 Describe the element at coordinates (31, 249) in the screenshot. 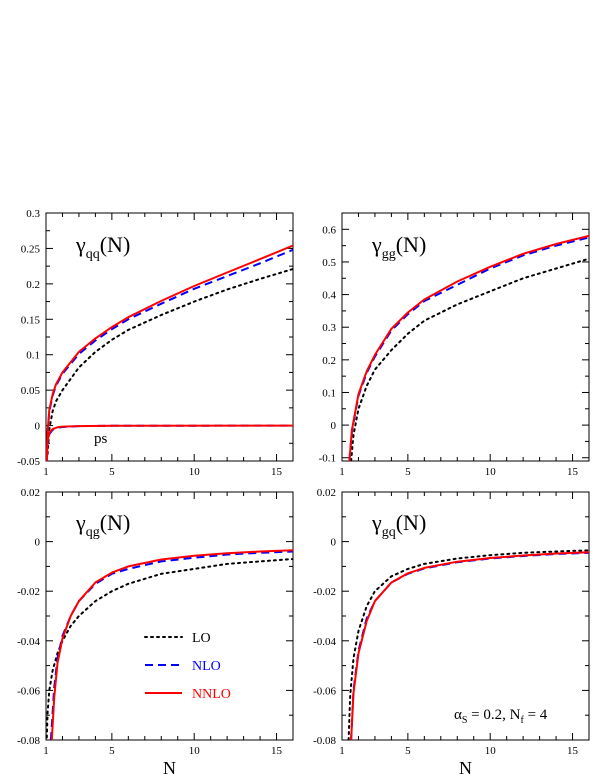

I see `y-tick-label: 0.25` at that location.